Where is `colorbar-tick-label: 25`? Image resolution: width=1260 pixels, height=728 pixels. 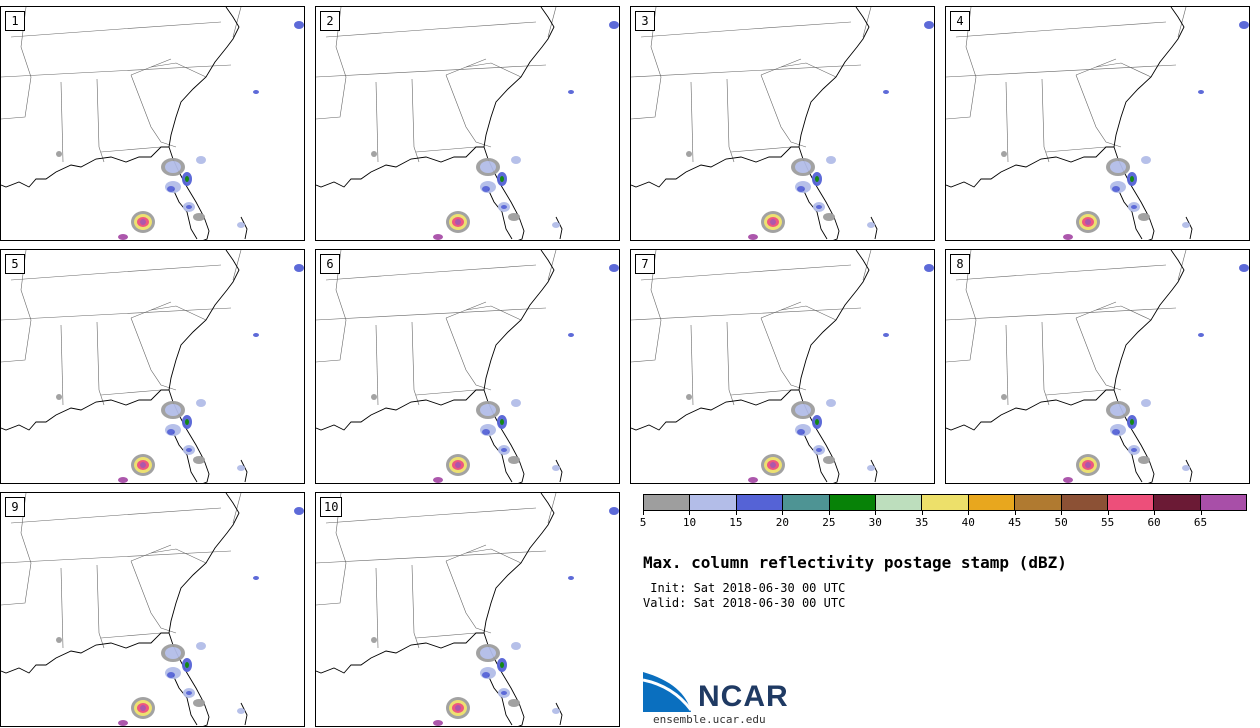 colorbar-tick-label: 25 is located at coordinates (829, 522).